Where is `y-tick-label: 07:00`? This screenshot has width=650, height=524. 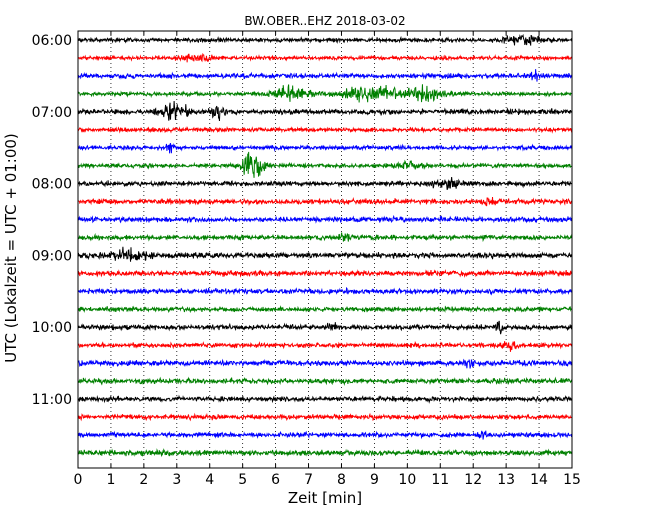 y-tick-label: 07:00 is located at coordinates (52, 113).